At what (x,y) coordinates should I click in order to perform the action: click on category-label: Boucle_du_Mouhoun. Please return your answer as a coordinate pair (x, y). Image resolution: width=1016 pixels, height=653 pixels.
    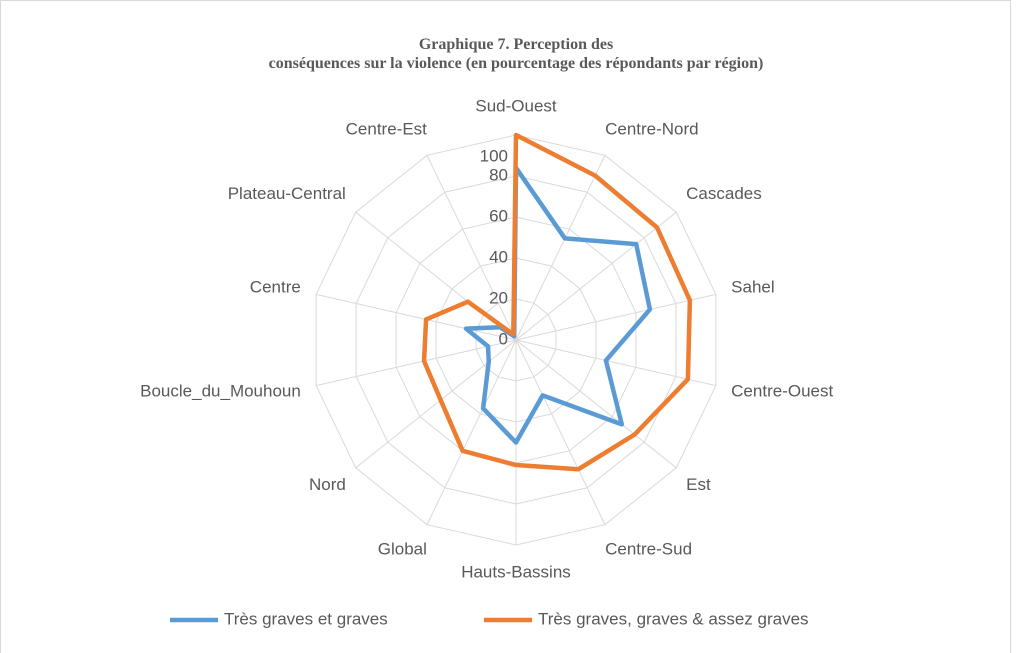
    Looking at the image, I should click on (220, 390).